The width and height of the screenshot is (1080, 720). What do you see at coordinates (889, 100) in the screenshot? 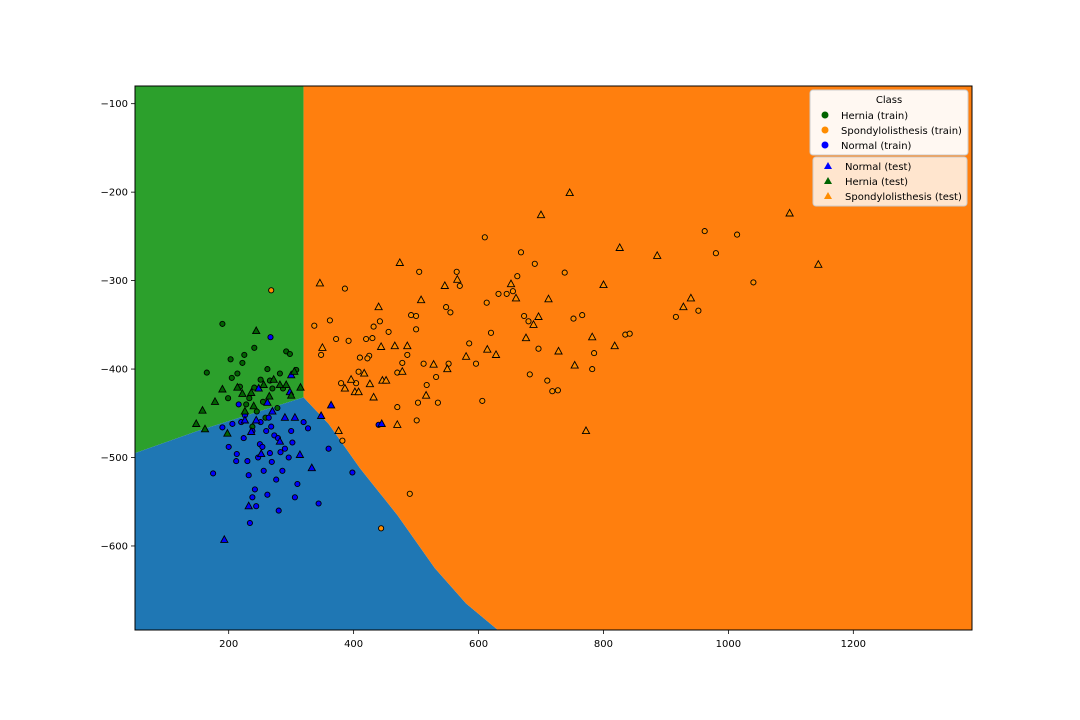
I see `legend-title: Class` at bounding box center [889, 100].